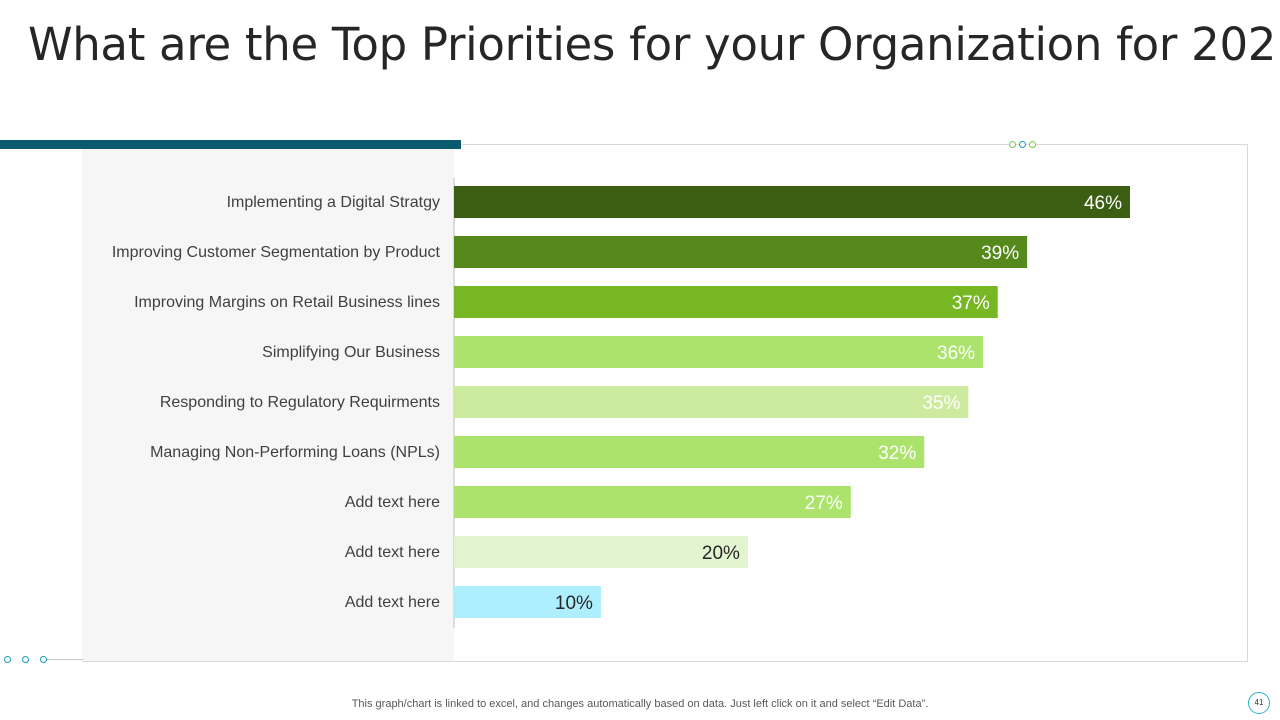  I want to click on data-label: 37%, so click(971, 303).